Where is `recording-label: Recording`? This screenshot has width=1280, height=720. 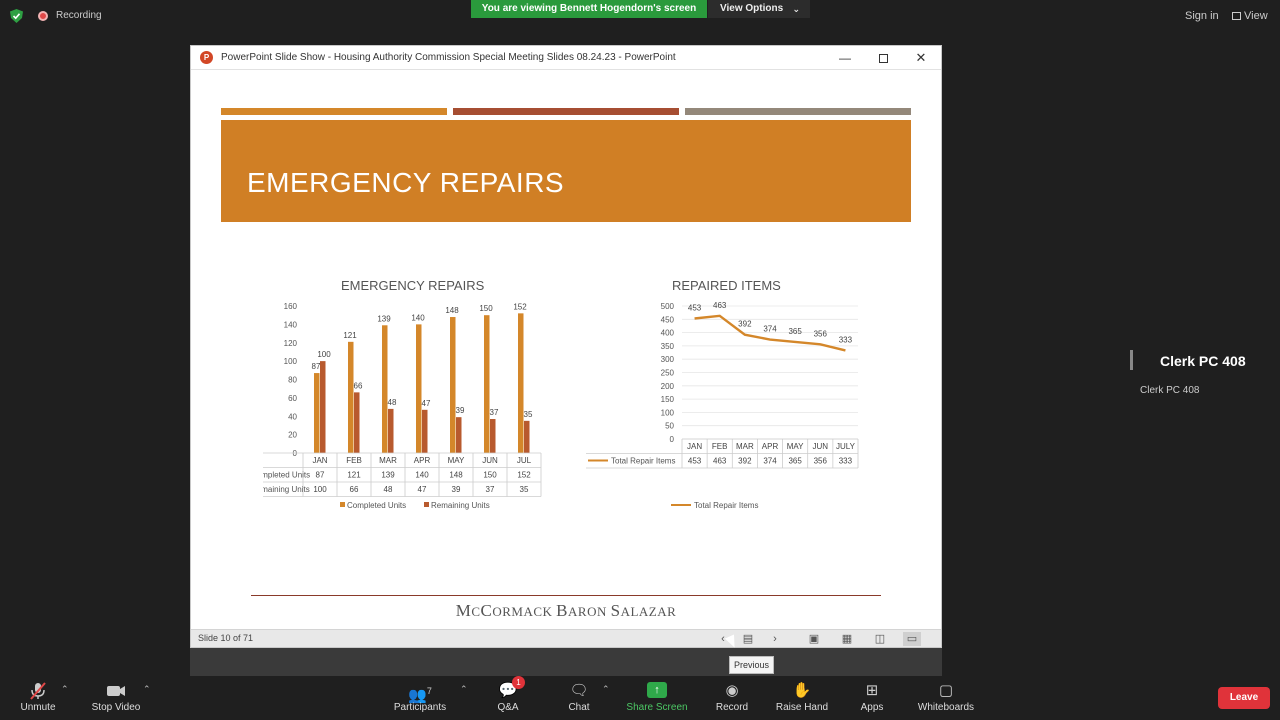
recording-label: Recording is located at coordinates (79, 15).